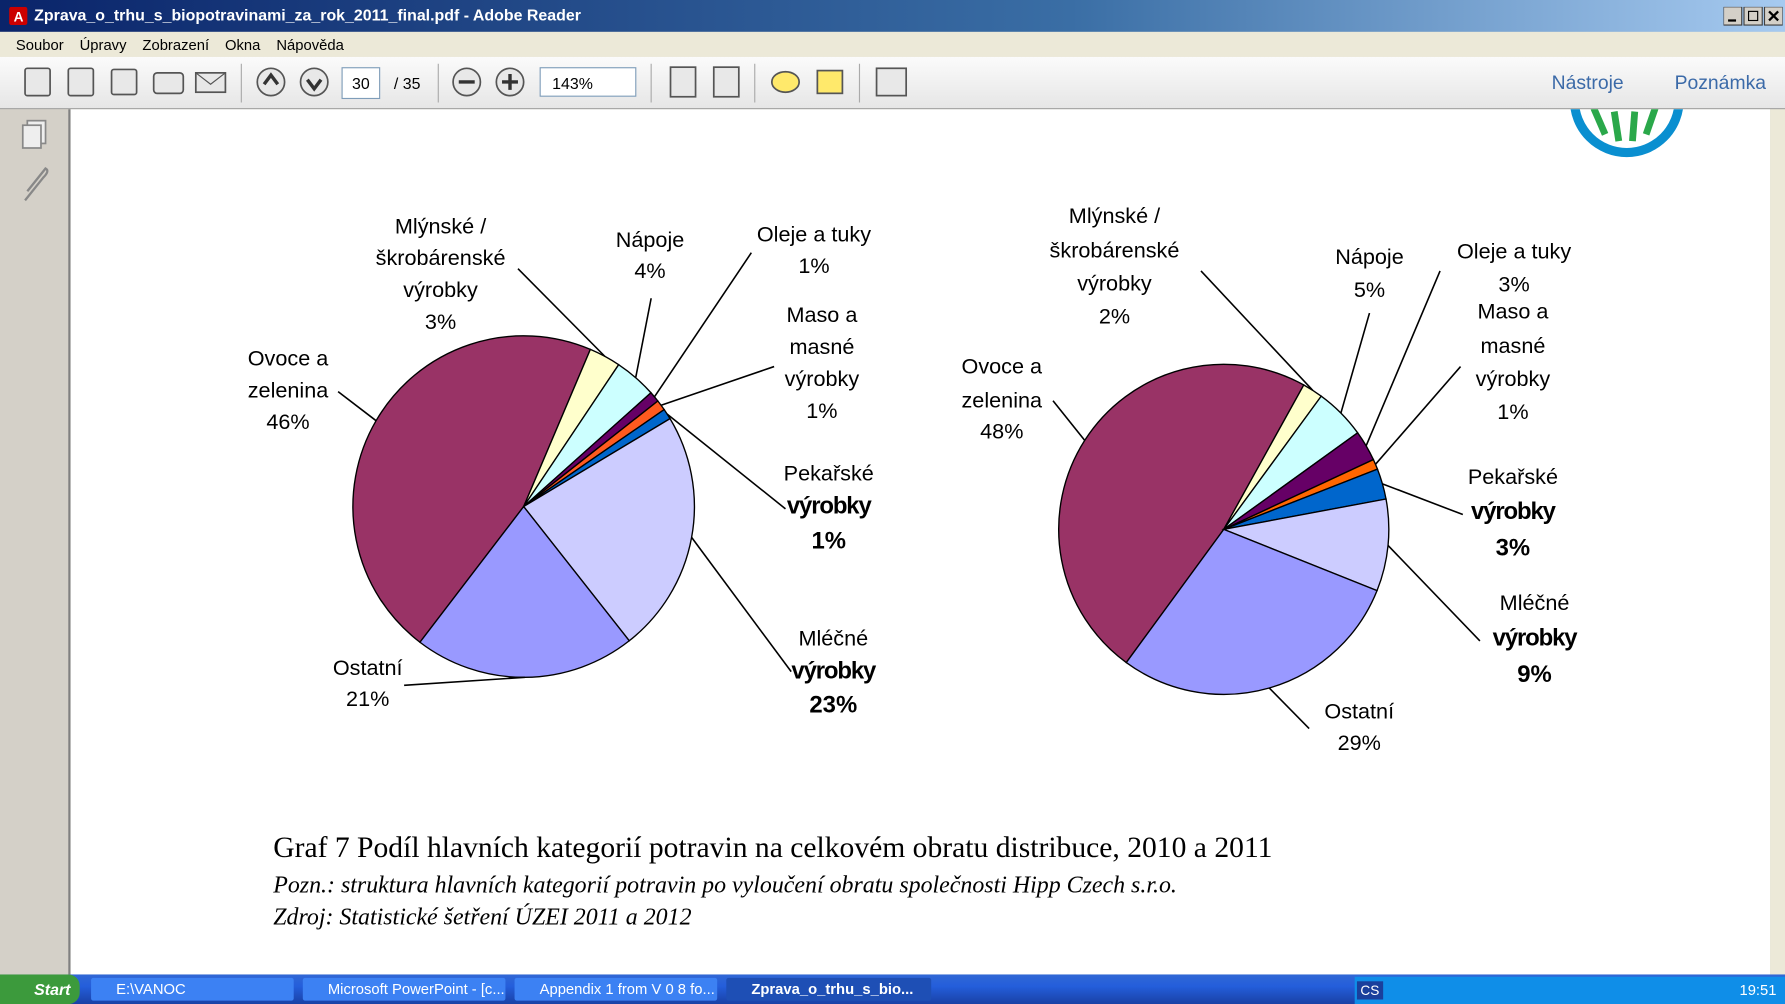 This screenshot has width=1785, height=1004. Describe the element at coordinates (1626, 133) in the screenshot. I see `logo` at that location.